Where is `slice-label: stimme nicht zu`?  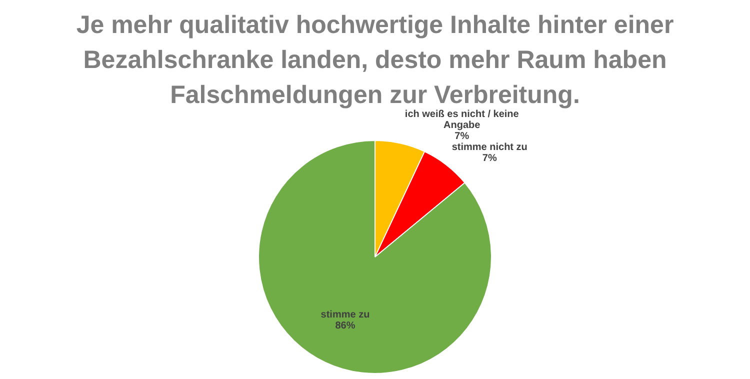
slice-label: stimme nicht zu is located at coordinates (490, 147).